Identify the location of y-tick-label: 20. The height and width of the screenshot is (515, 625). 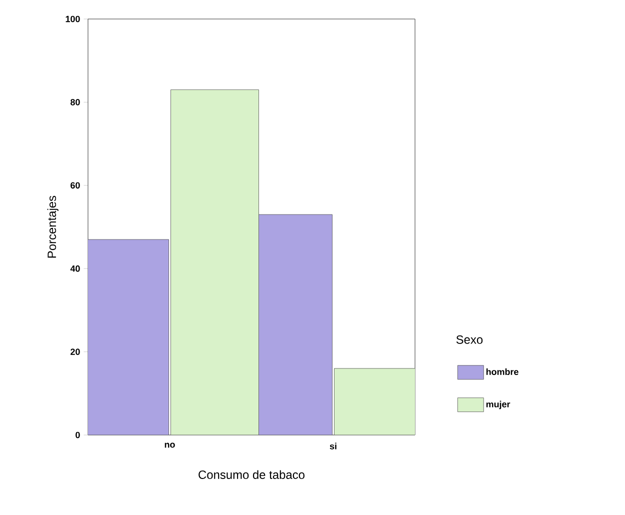
(75, 351).